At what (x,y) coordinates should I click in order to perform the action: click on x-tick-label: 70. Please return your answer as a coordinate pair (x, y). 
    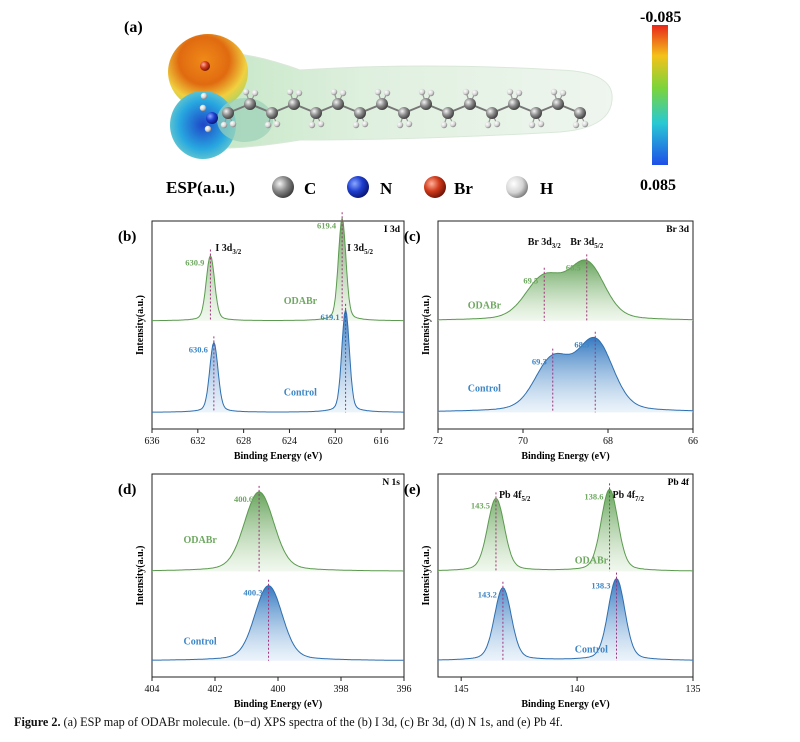
    Looking at the image, I should click on (523, 441).